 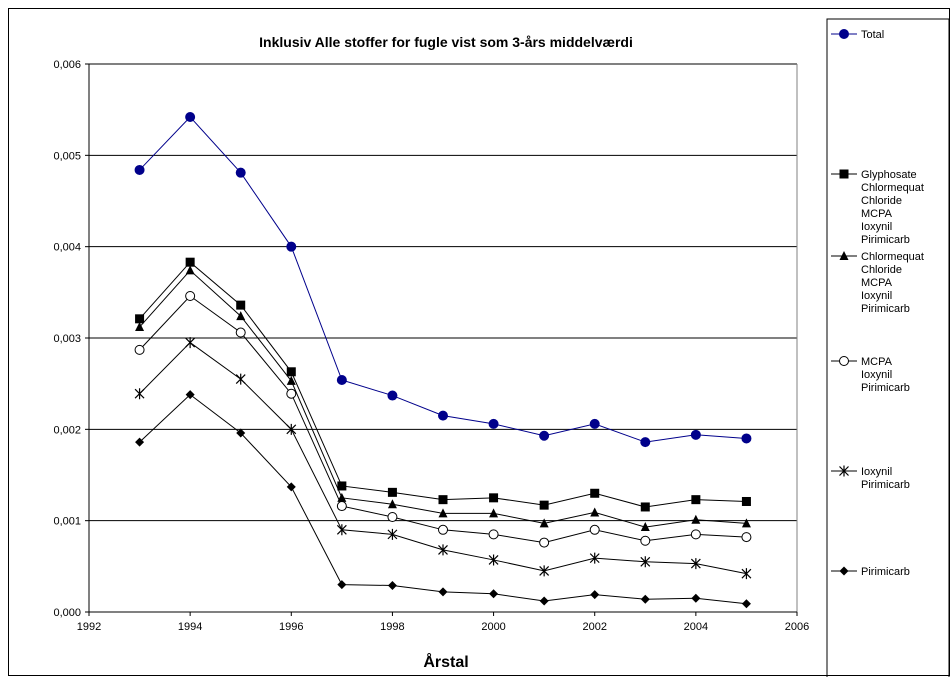 I want to click on y-tick-label: 0,000, so click(x=67, y=613).